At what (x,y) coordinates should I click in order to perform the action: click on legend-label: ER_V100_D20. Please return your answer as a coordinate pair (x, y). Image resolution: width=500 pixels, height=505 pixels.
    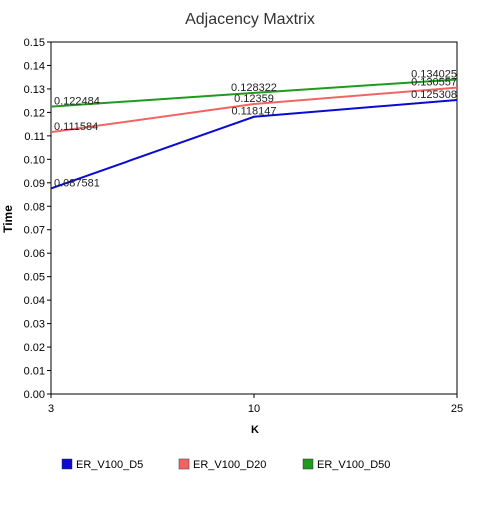
    Looking at the image, I should click on (229, 465).